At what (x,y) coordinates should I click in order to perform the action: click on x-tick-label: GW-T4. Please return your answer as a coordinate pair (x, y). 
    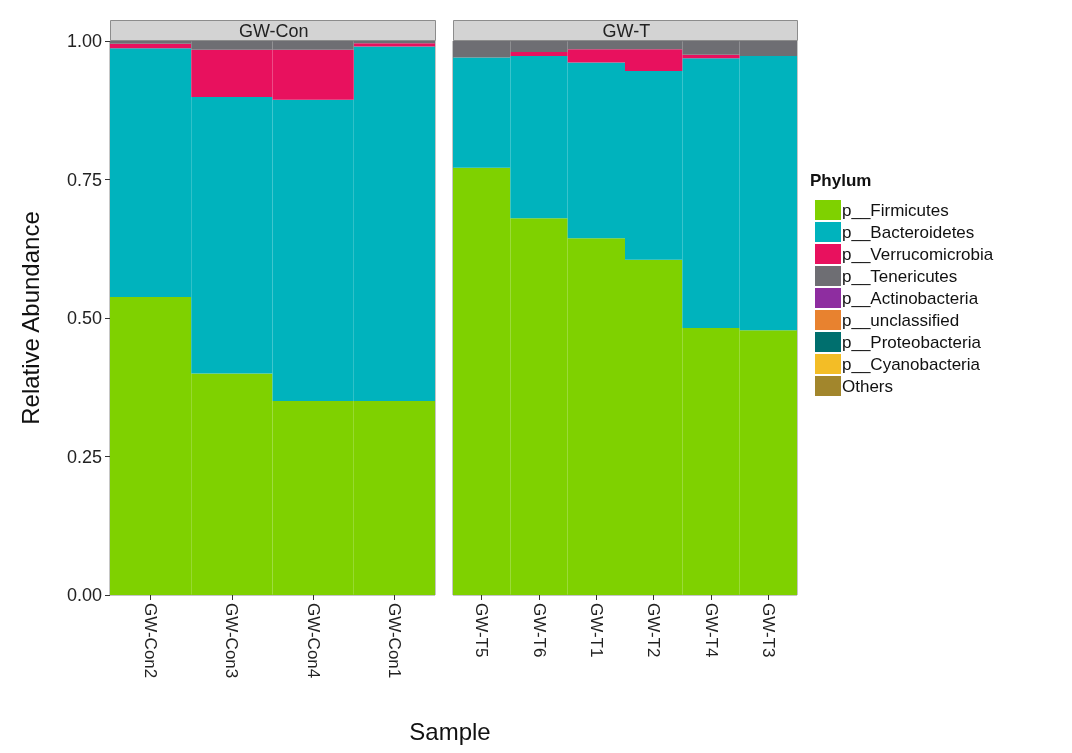
    Looking at the image, I should click on (711, 630).